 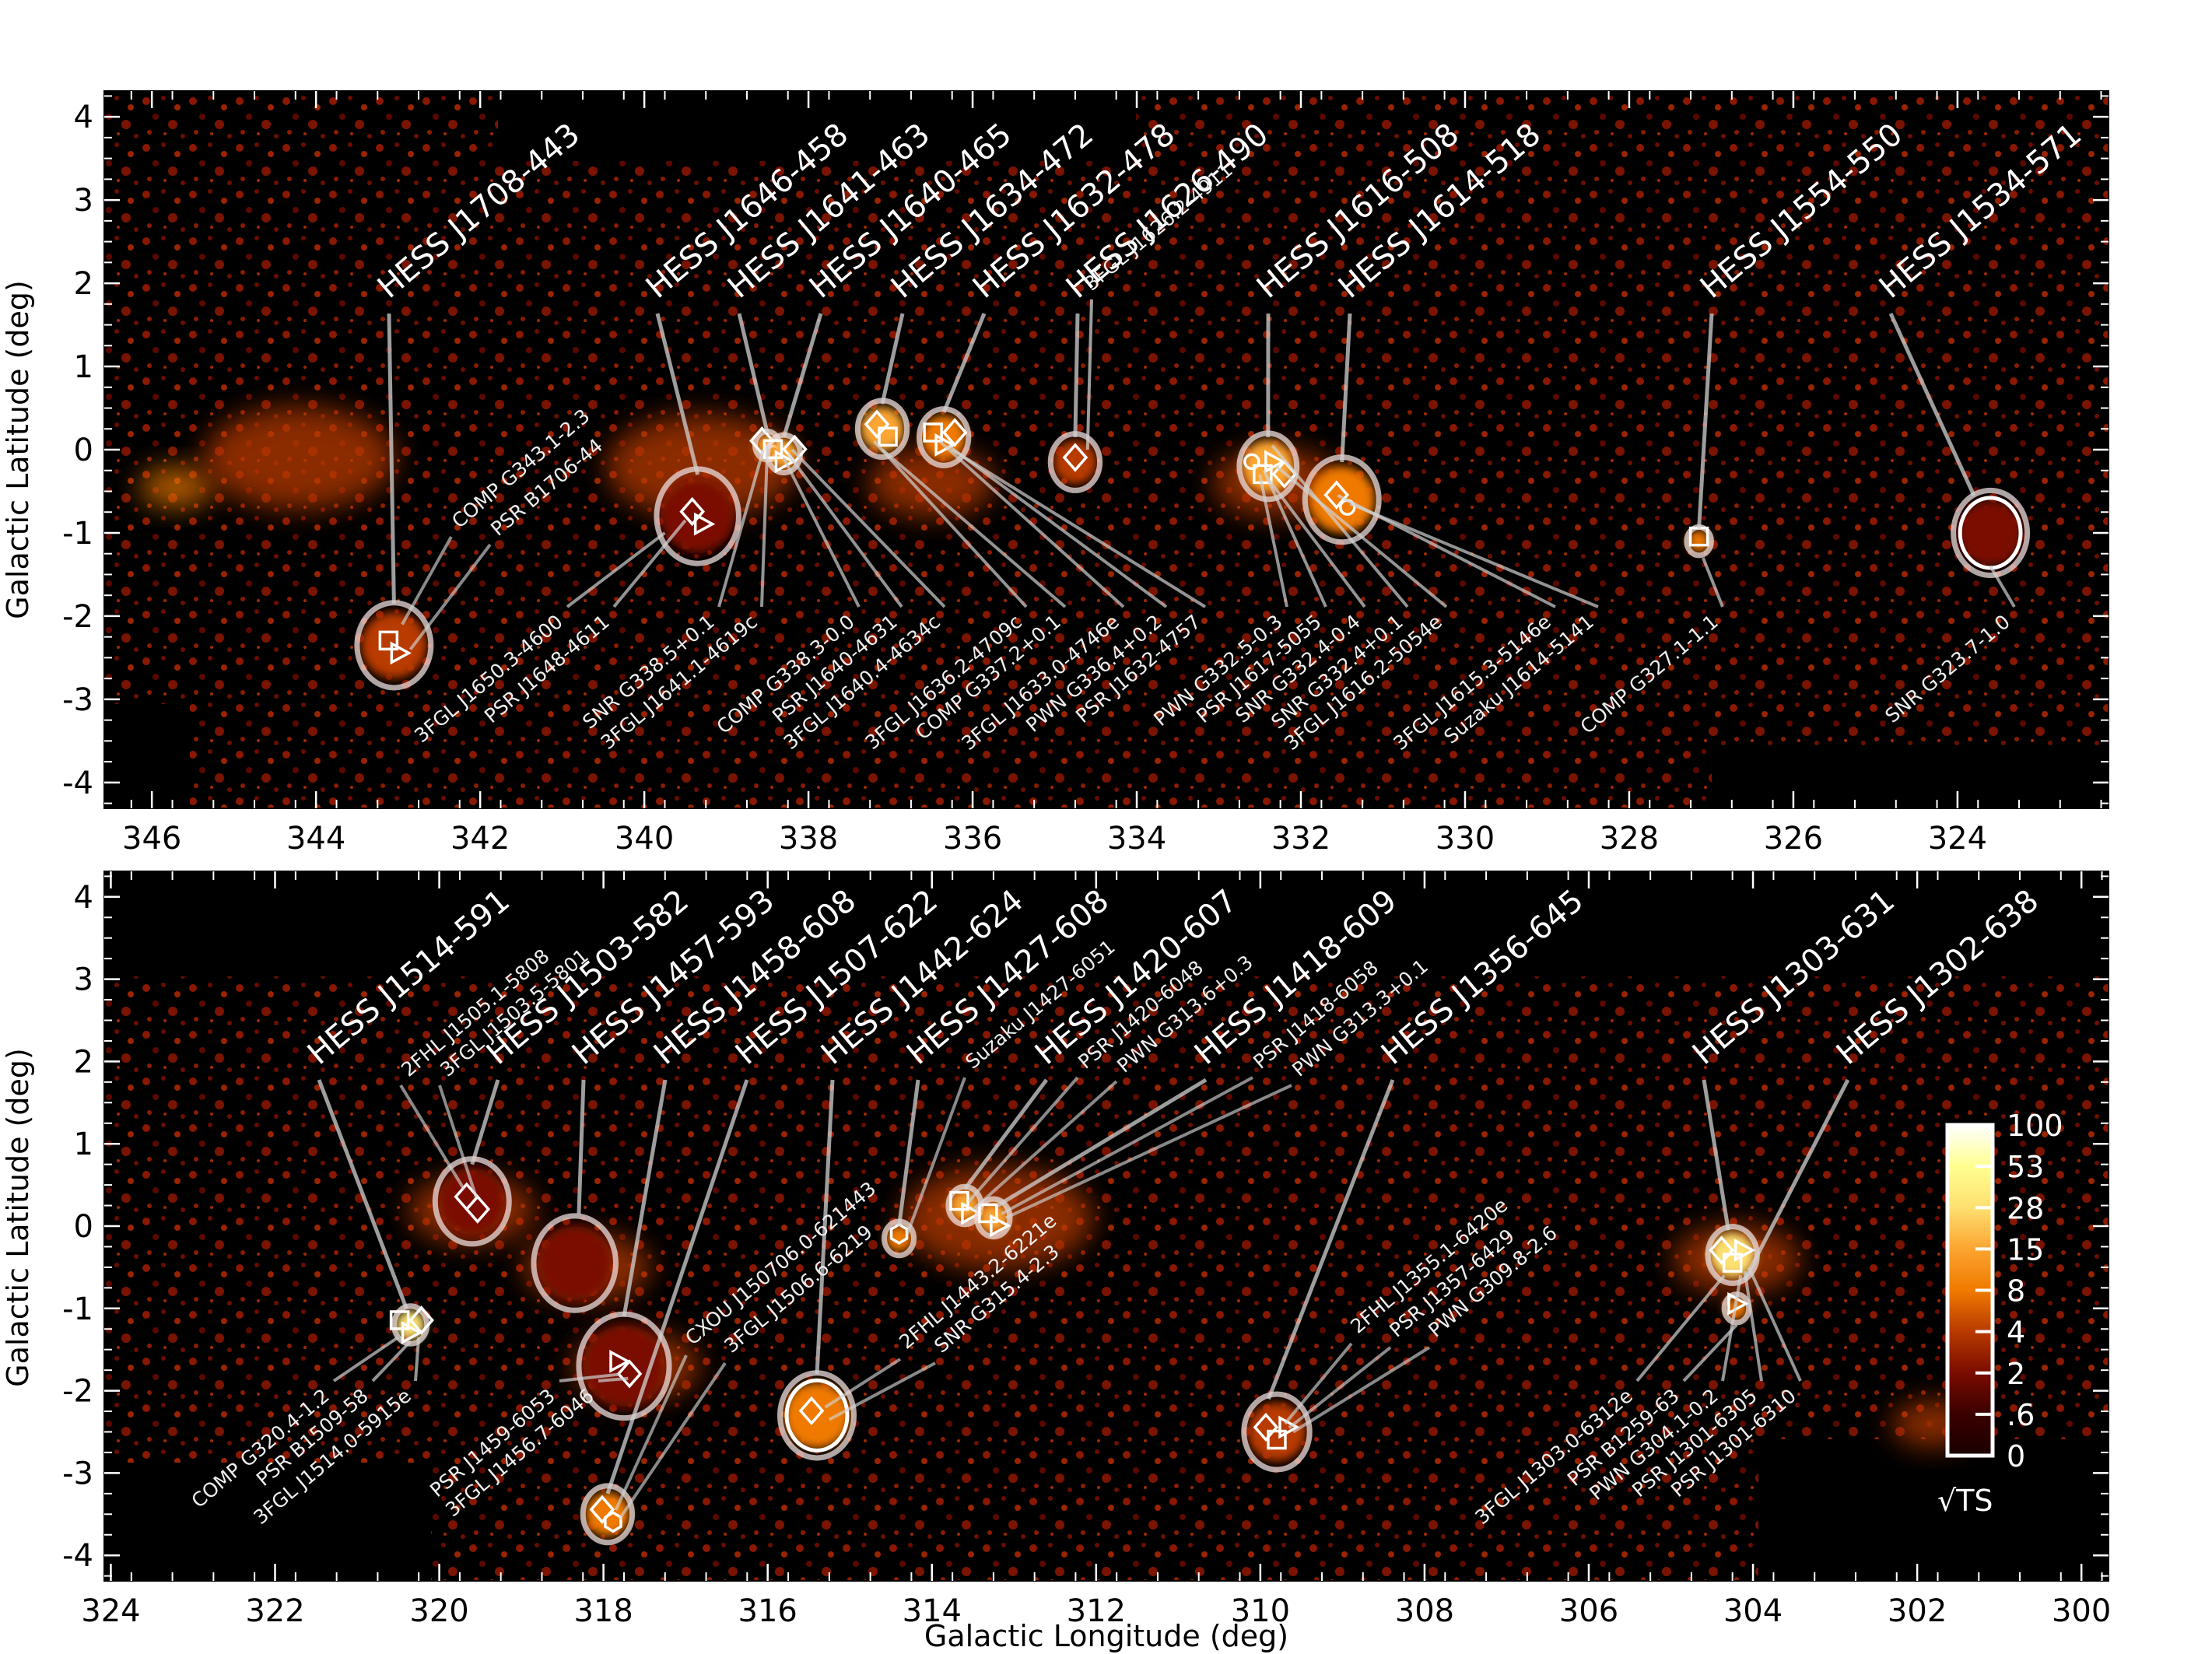 I want to click on x-tick-label: 330, so click(x=1466, y=839).